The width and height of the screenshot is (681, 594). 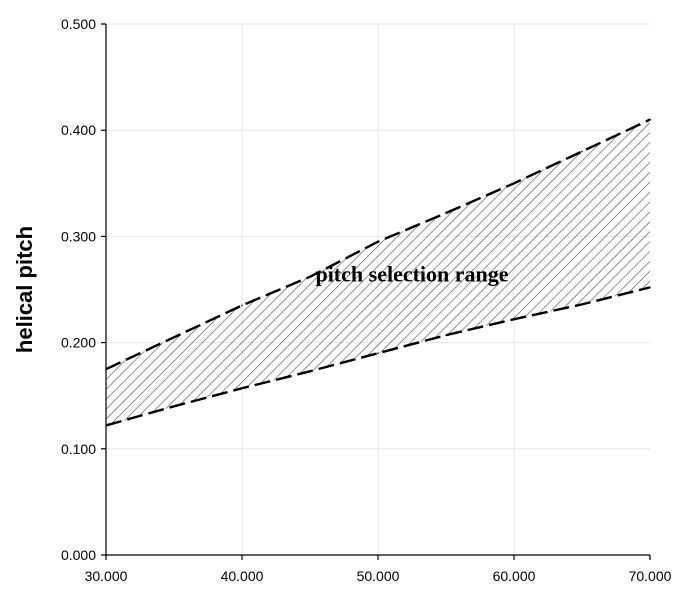 What do you see at coordinates (78, 130) in the screenshot?
I see `y-tick-label: 0.400` at bounding box center [78, 130].